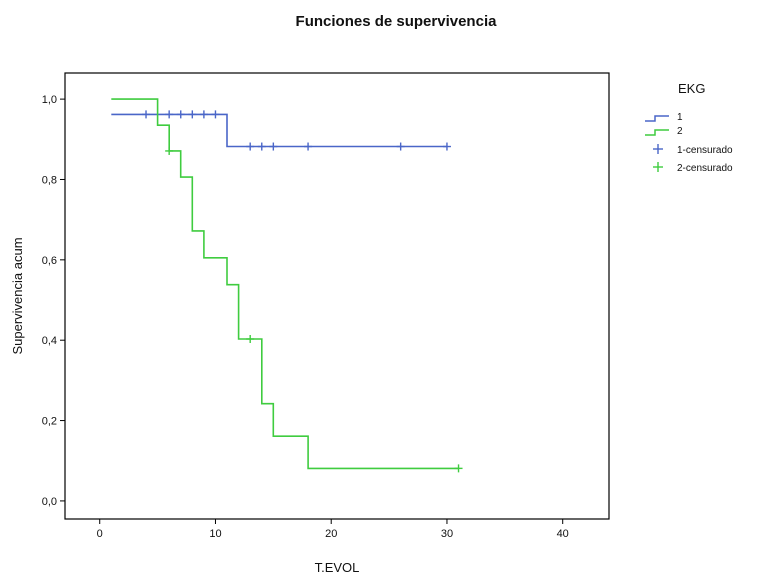 The image size is (759, 575). What do you see at coordinates (17, 295) in the screenshot?
I see `y-axis-label: Supervivencia acum` at bounding box center [17, 295].